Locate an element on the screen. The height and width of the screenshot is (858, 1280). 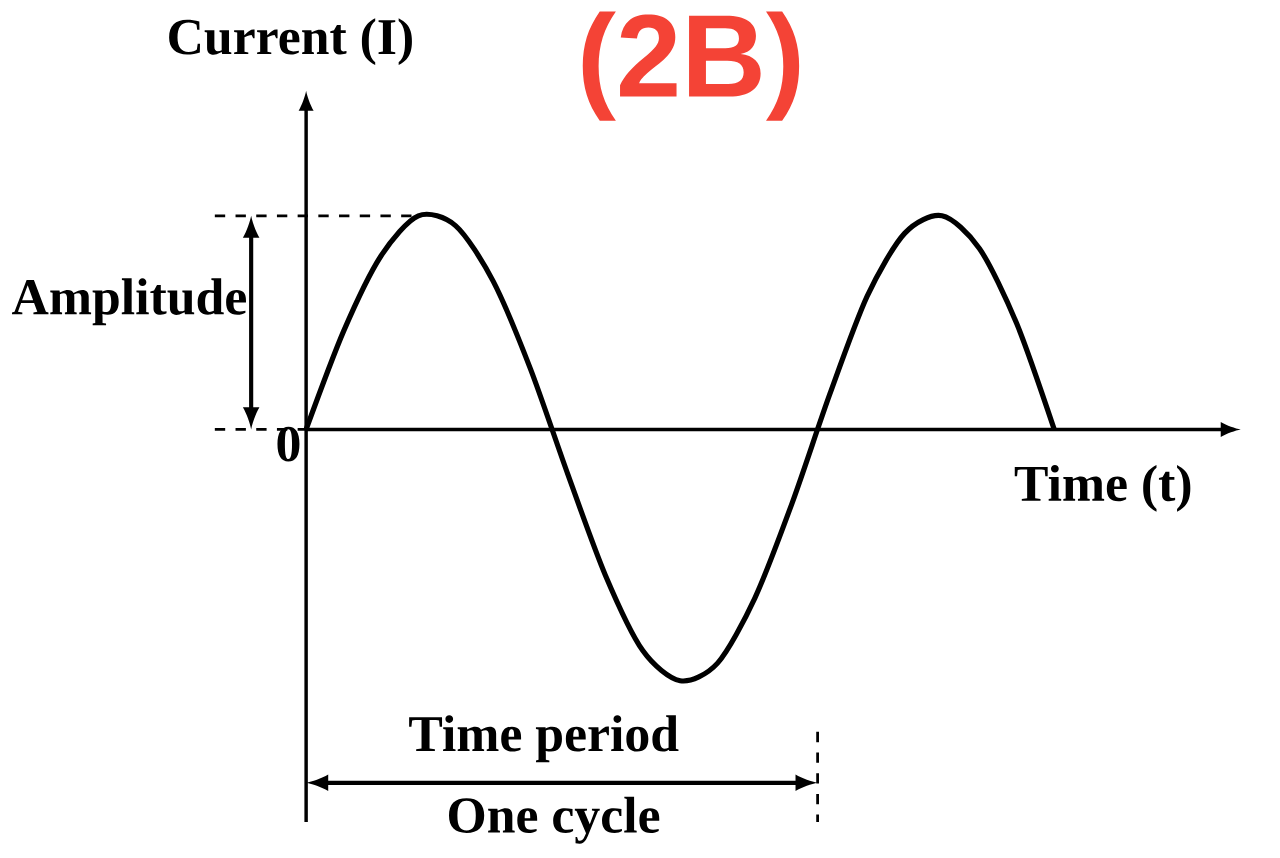
text: Amplitude is located at coordinates (129, 302).